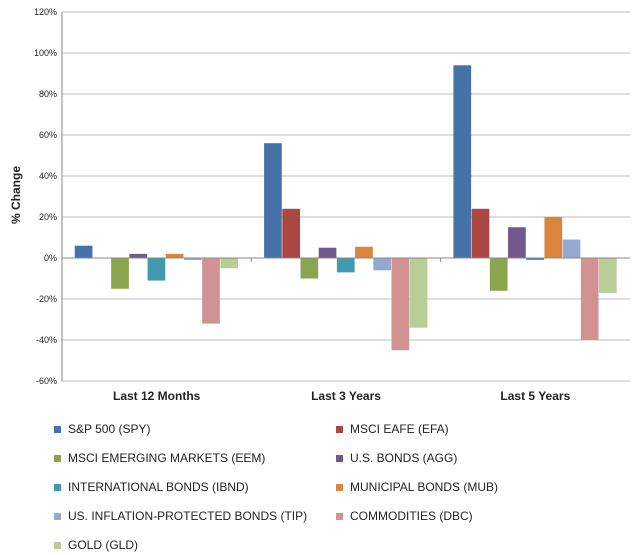 The image size is (633, 555). What do you see at coordinates (399, 429) in the screenshot?
I see `legend-label: MSCI EAFE (EFA)` at bounding box center [399, 429].